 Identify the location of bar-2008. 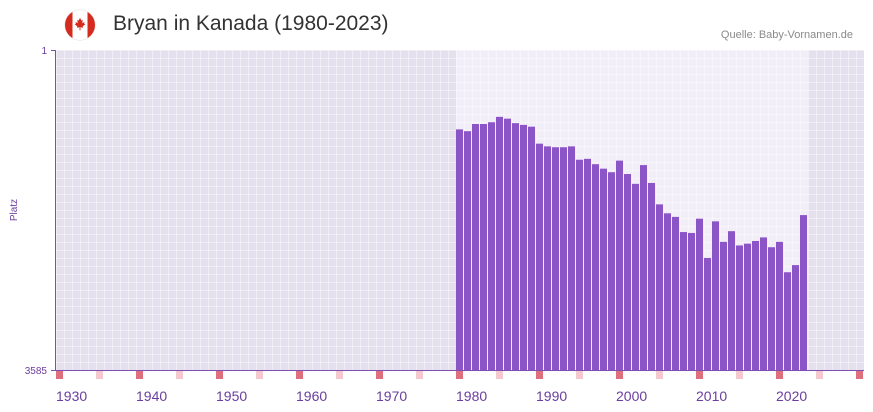
(683, 301).